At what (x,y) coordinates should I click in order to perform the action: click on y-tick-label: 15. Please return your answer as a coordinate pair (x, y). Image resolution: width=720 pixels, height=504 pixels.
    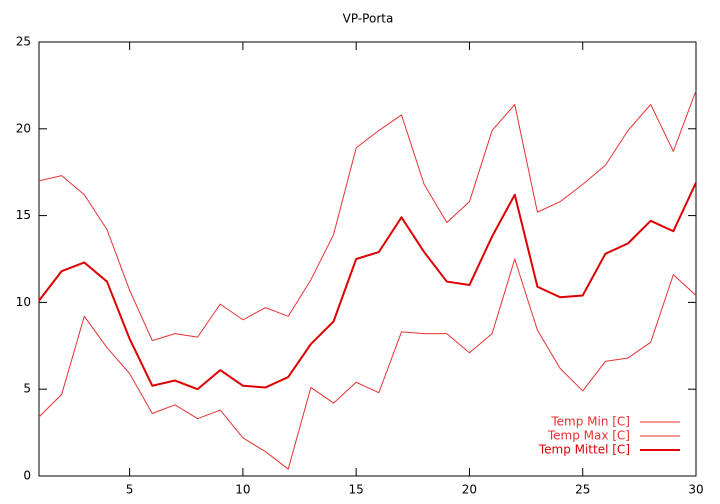
    Looking at the image, I should click on (23, 215).